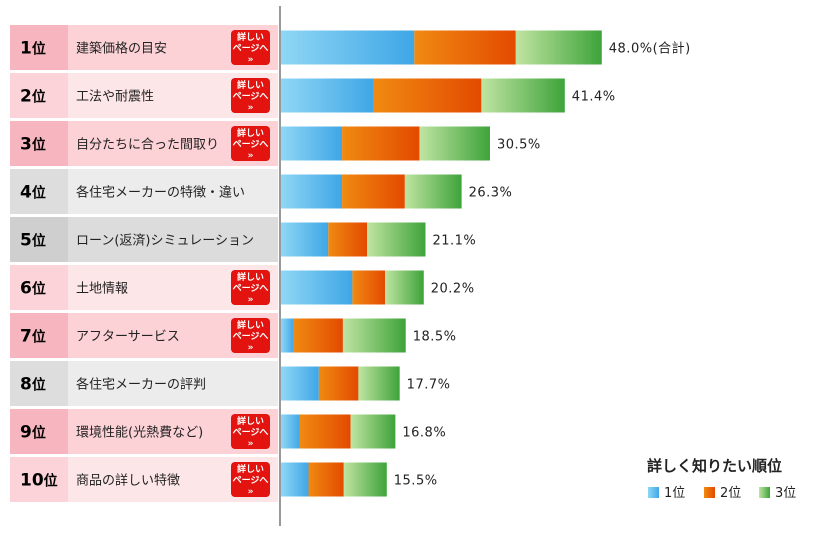  I want to click on total-value-label: 15.5%, so click(416, 481).